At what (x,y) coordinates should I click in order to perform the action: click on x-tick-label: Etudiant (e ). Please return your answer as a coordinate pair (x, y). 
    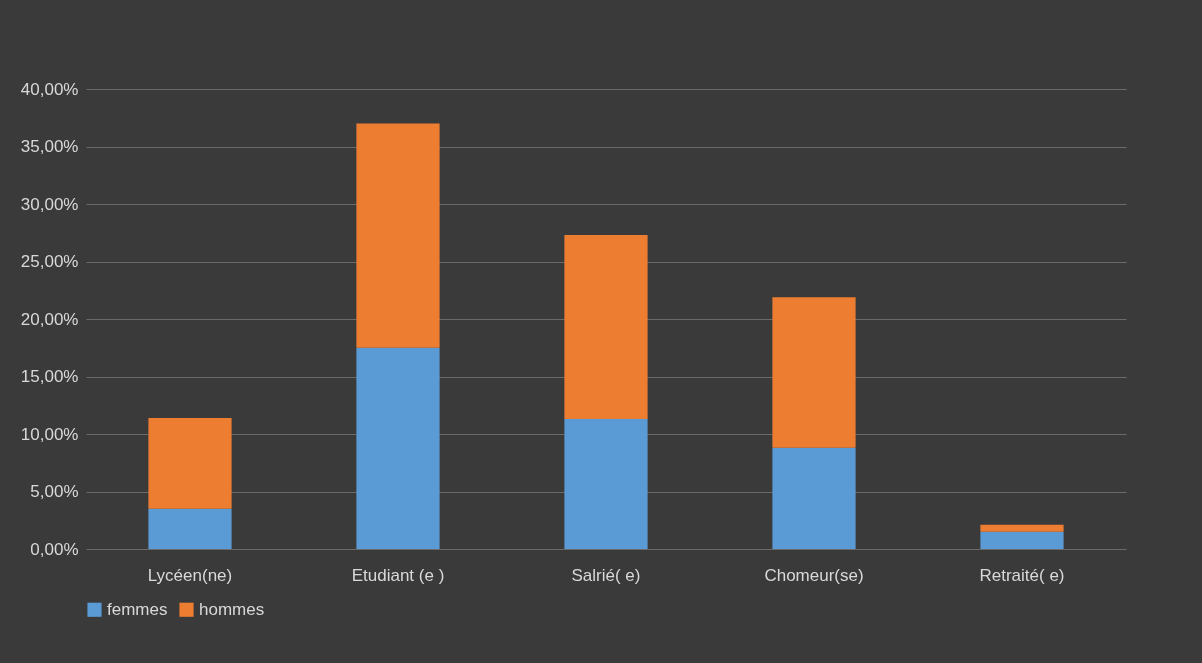
    Looking at the image, I should click on (398, 575).